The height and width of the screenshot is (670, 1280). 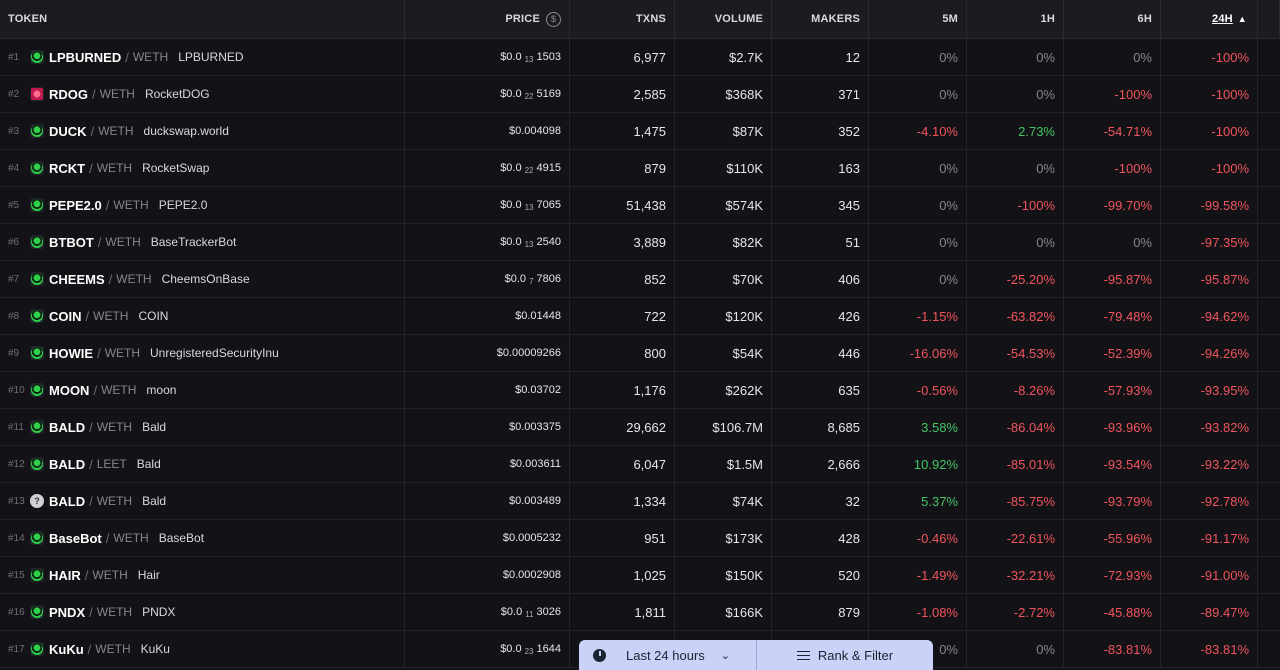 I want to click on cell-24h: -100%, so click(x=1209, y=131).